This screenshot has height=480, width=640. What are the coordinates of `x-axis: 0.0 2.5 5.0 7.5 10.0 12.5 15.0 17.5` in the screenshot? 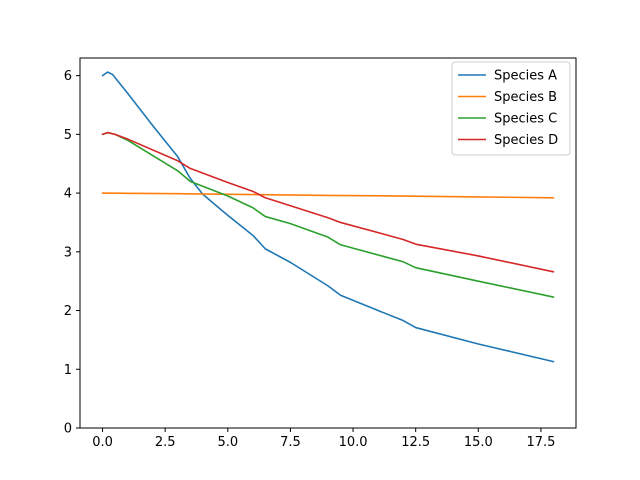 It's located at (323, 439).